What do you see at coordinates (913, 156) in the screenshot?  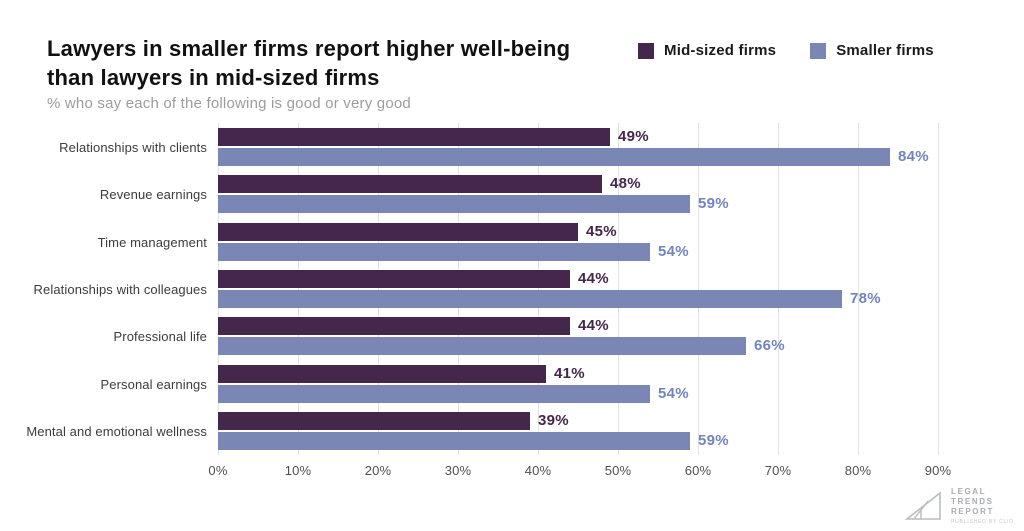 I see `value-label: 84%` at bounding box center [913, 156].